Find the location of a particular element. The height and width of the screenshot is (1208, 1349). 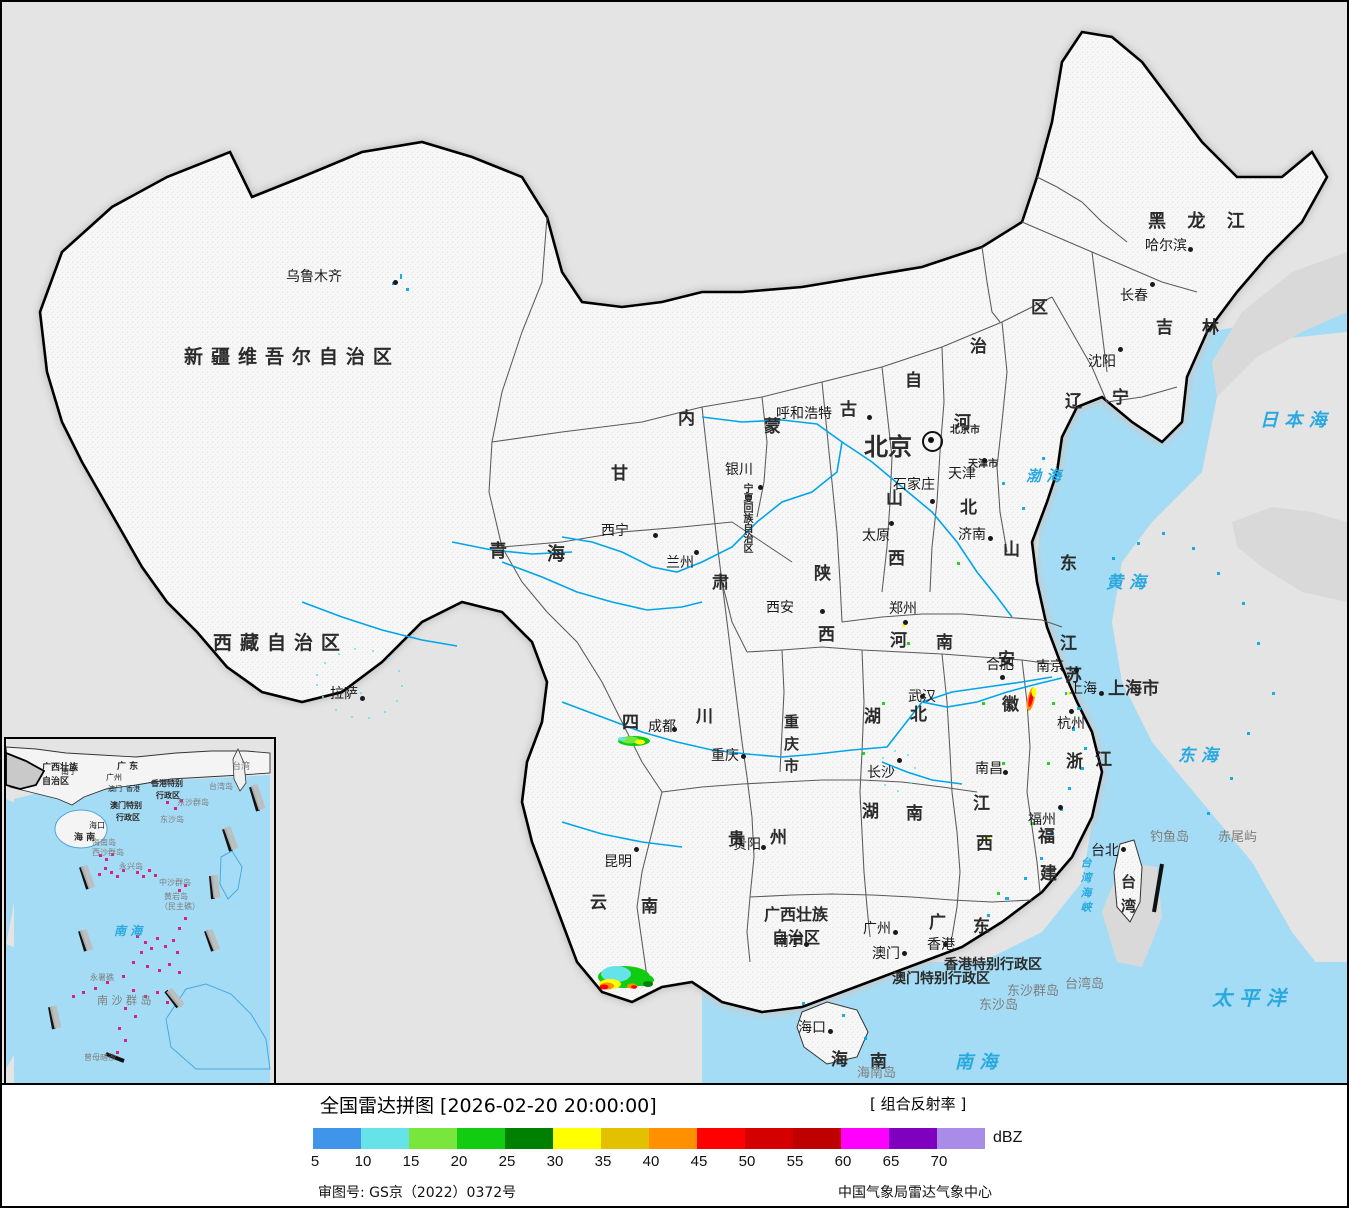

colorbar-tick-40: 40 is located at coordinates (651, 1161).